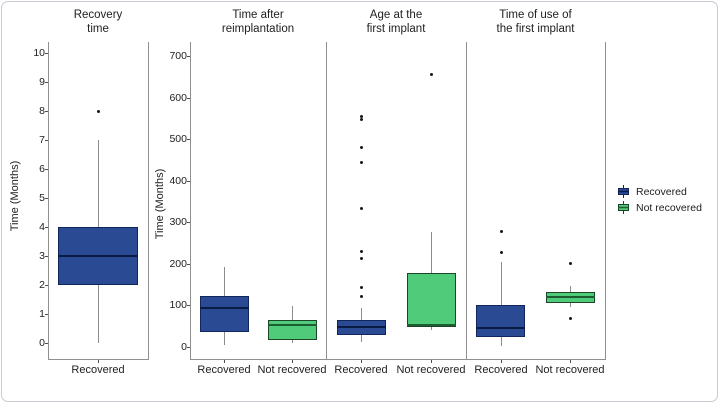 This screenshot has height=404, width=720. Describe the element at coordinates (178, 305) in the screenshot. I see `y-tick-label: 100` at that location.